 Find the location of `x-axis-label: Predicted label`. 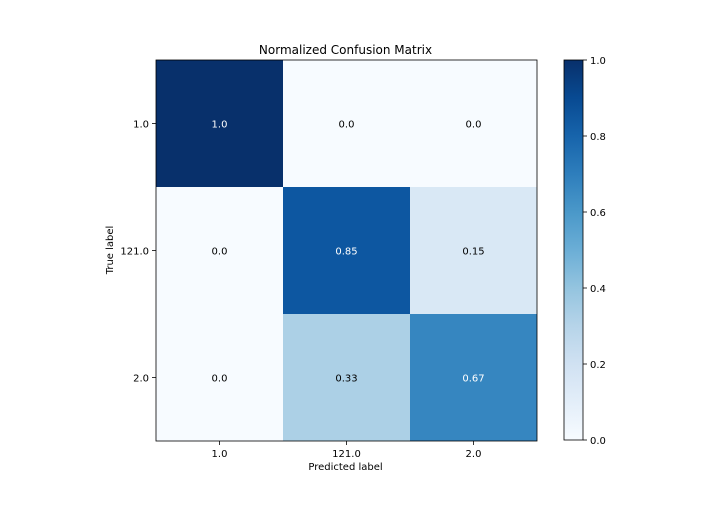

x-axis-label: Predicted label is located at coordinates (345, 467).